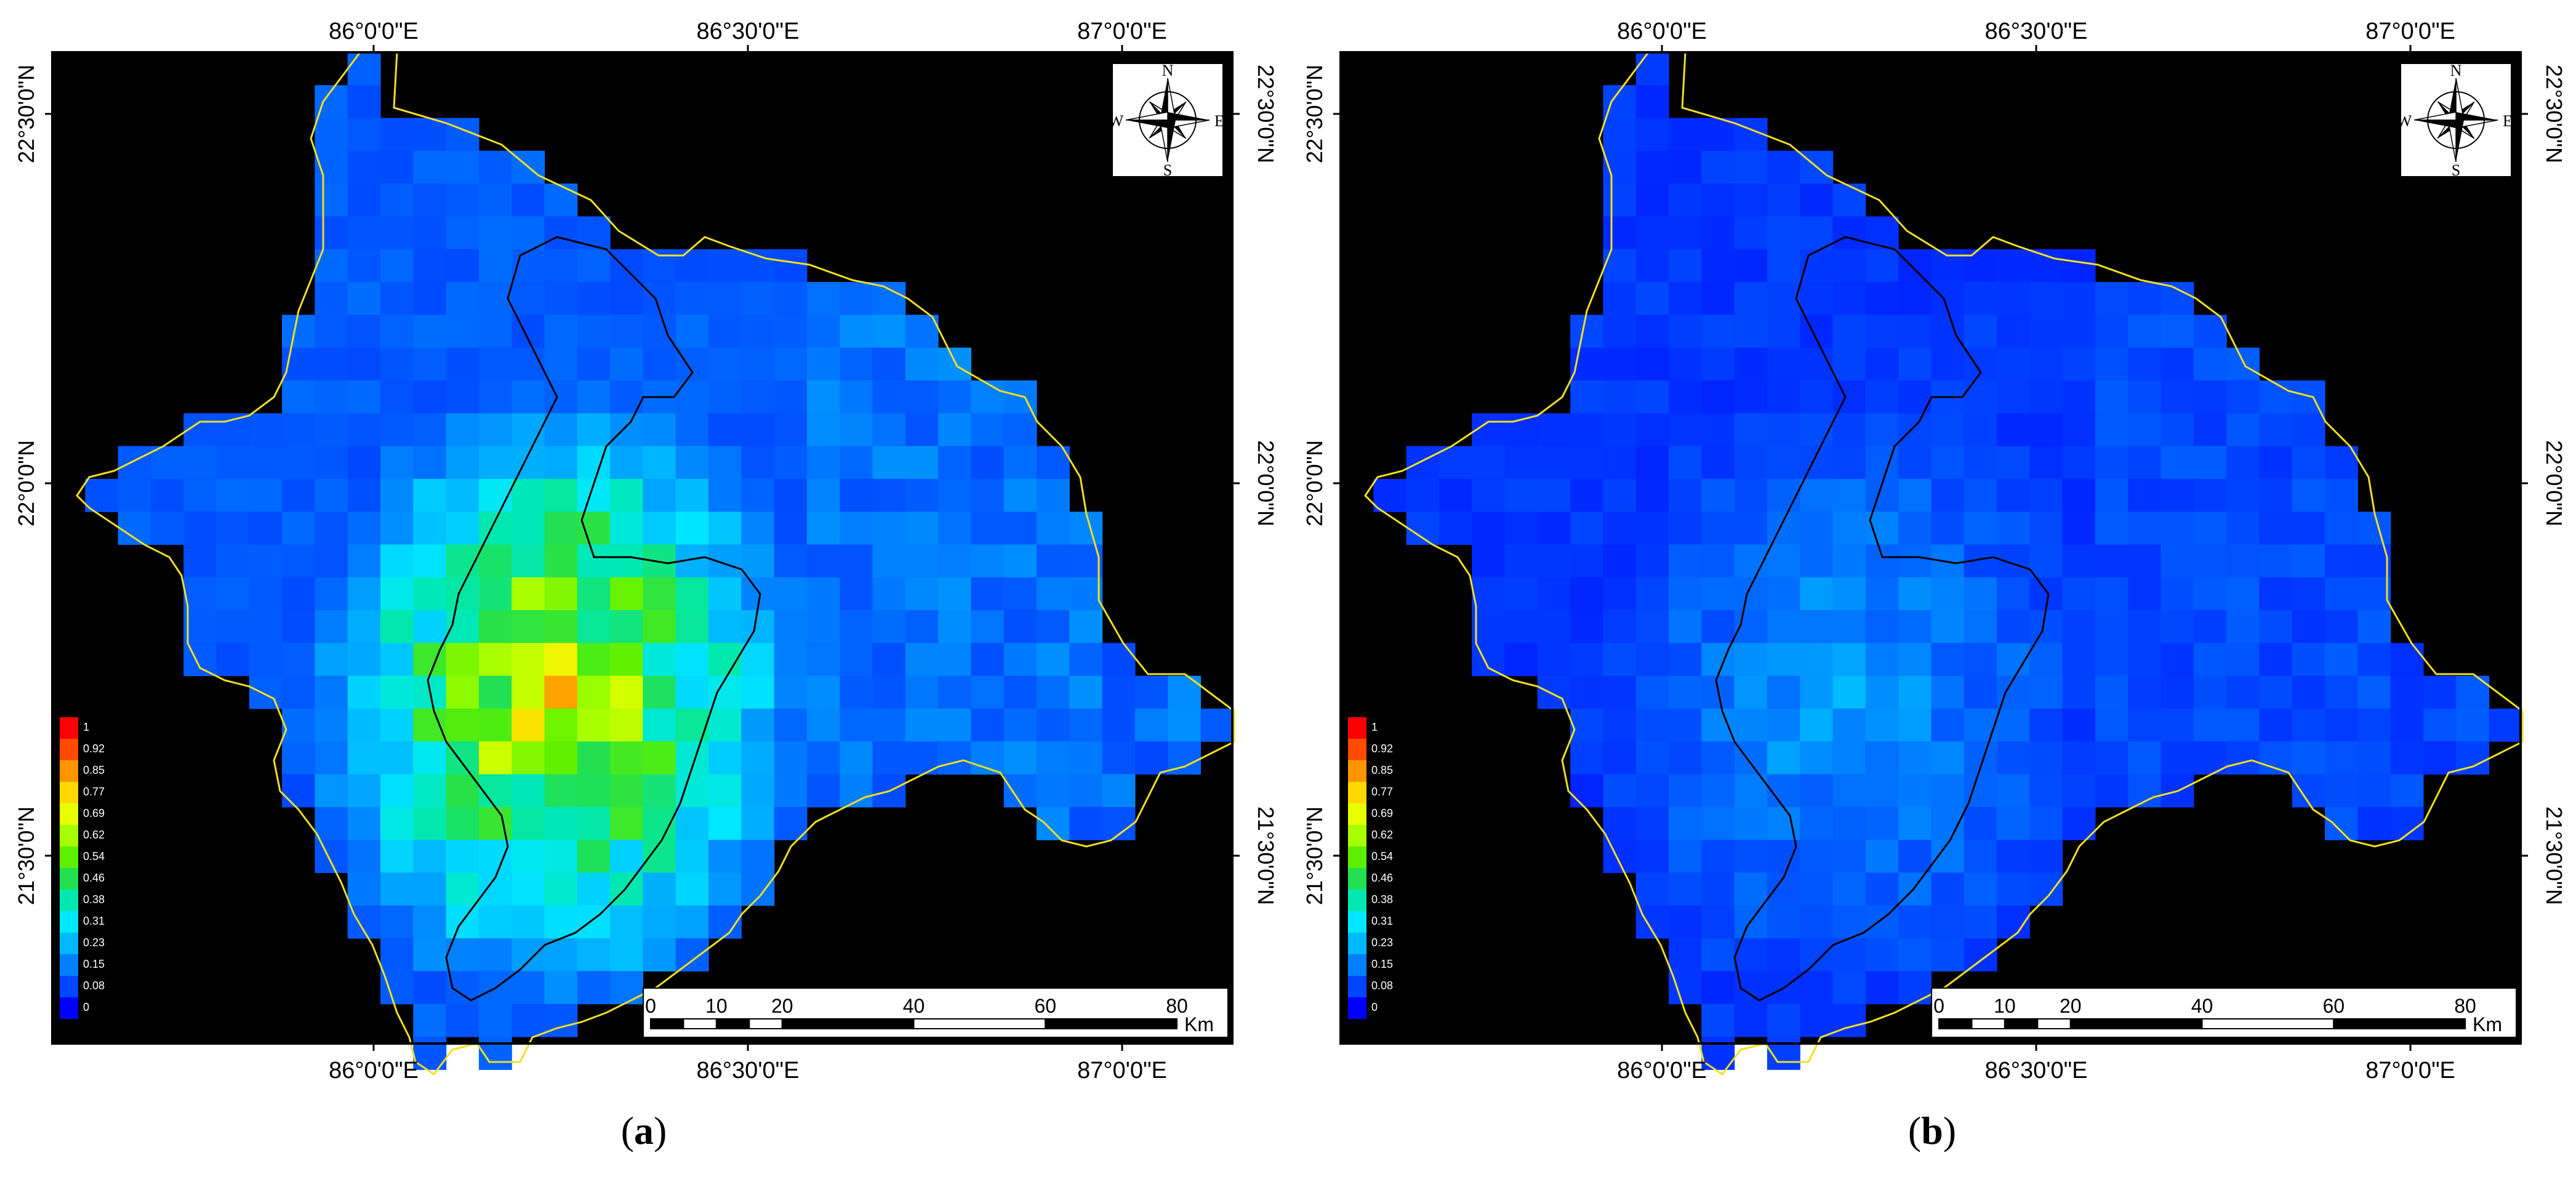 The image size is (2576, 1182). What do you see at coordinates (1382, 942) in the screenshot?
I see `legend-label: 0.23` at bounding box center [1382, 942].